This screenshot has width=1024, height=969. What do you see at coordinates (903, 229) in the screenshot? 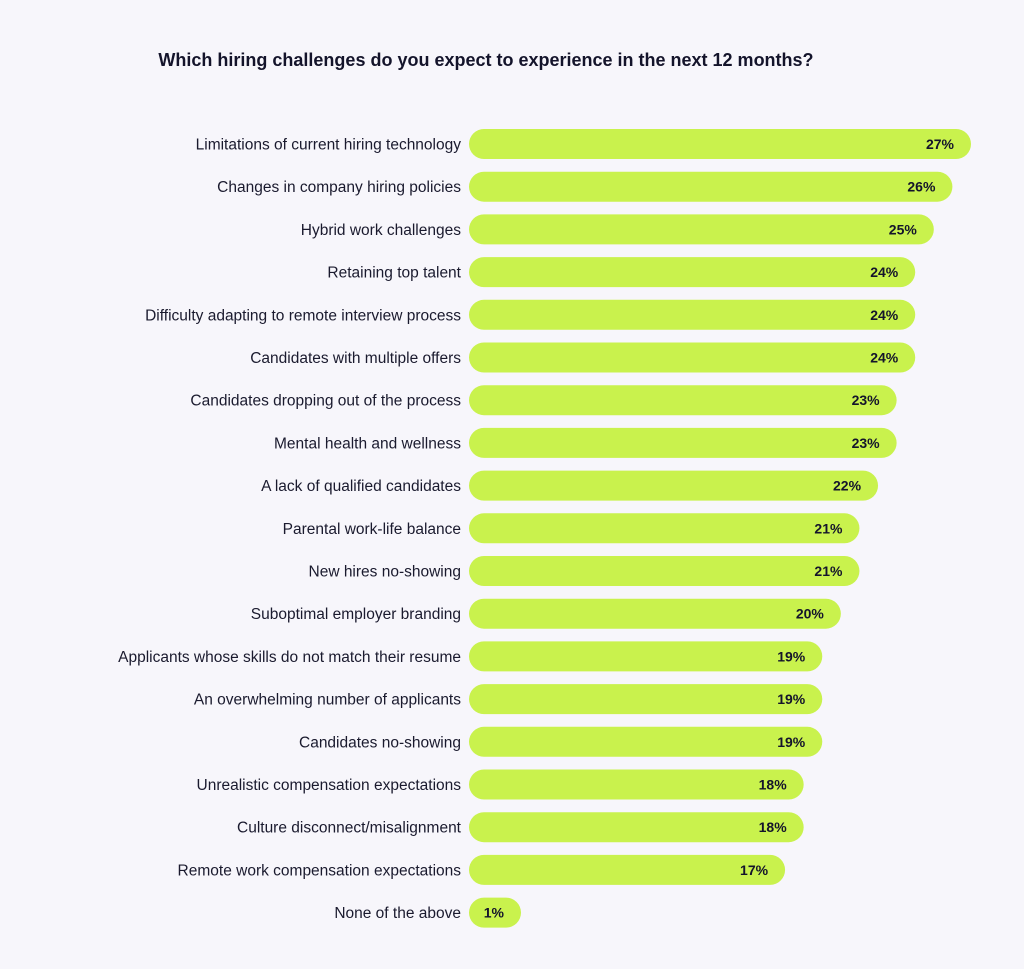
I see `value-label: 25%` at bounding box center [903, 229].